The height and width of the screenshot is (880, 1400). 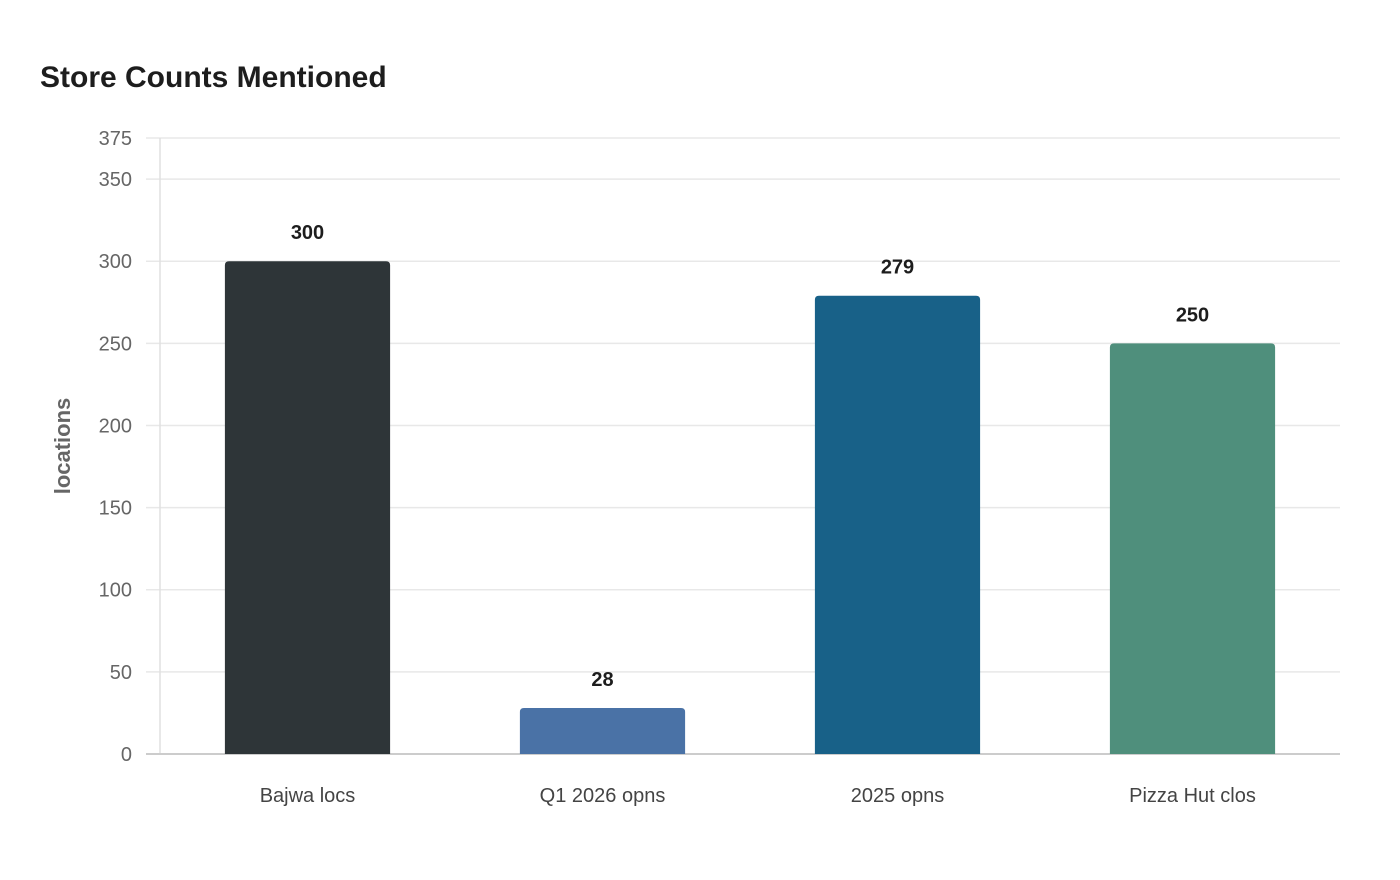 I want to click on data-label: 279, so click(x=897, y=268).